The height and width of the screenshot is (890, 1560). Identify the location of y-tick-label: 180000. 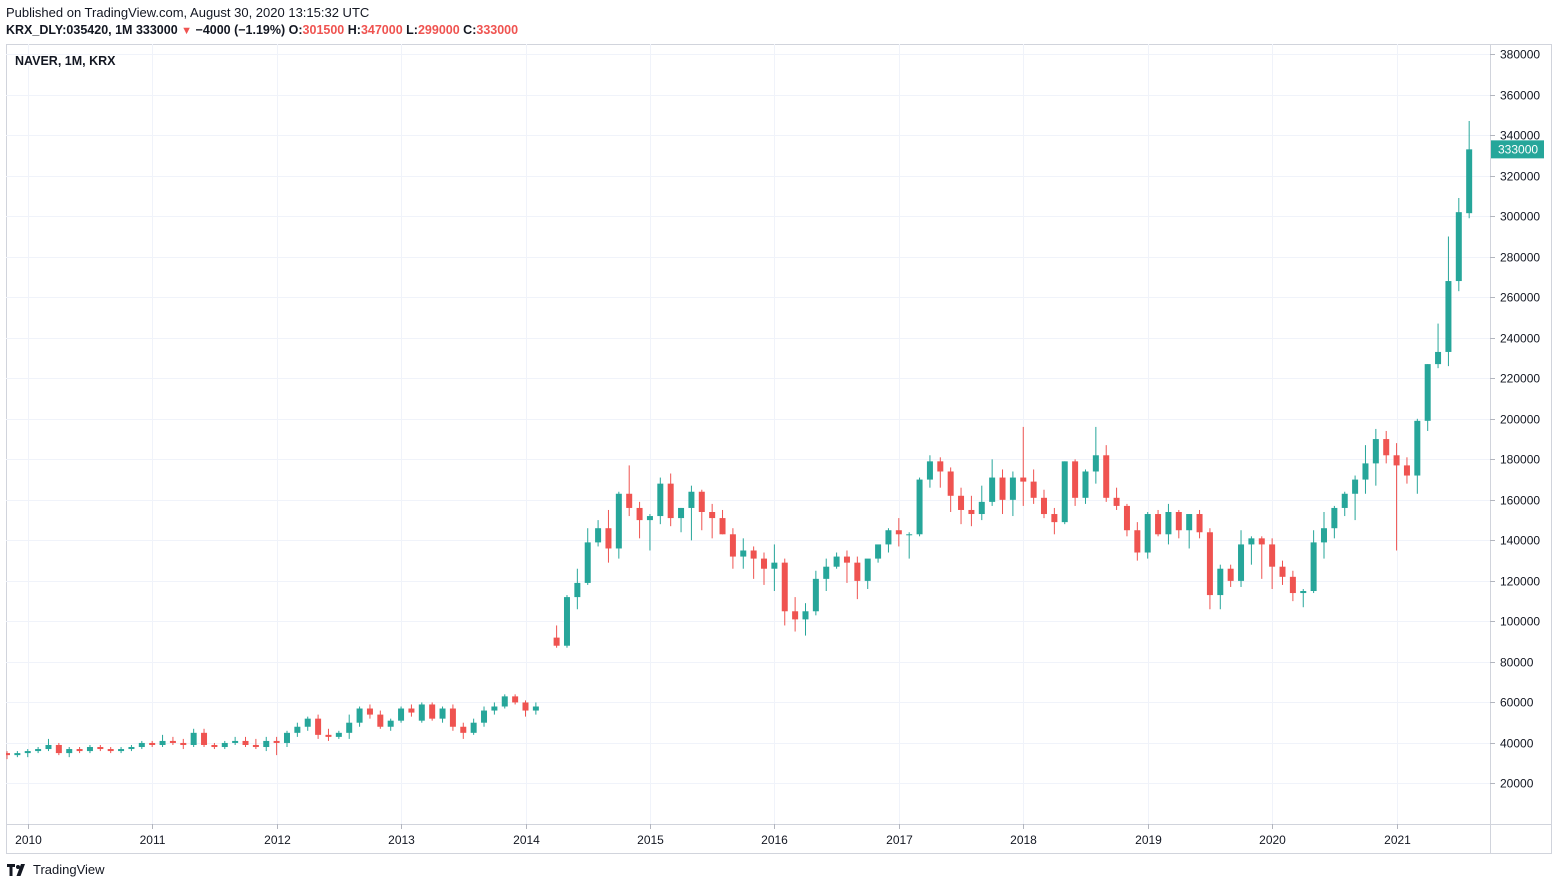
(1520, 460).